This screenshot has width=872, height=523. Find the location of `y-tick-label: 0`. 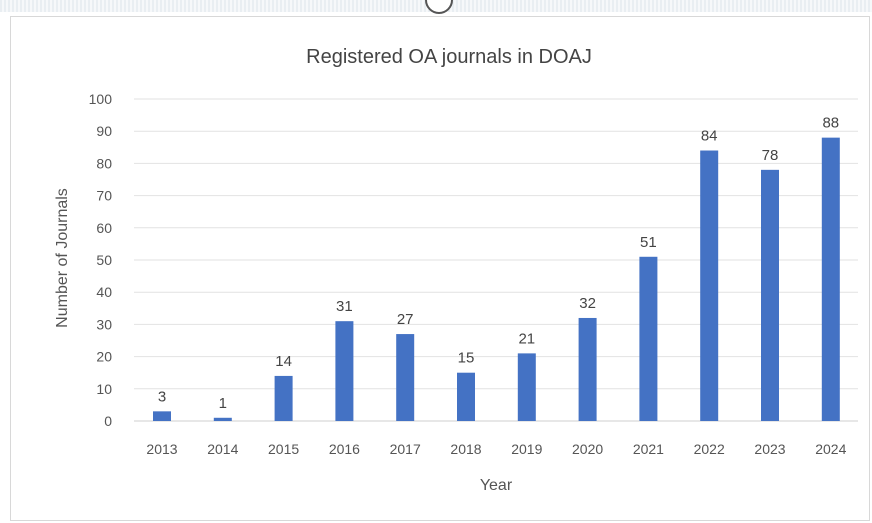

y-tick-label: 0 is located at coordinates (108, 421).